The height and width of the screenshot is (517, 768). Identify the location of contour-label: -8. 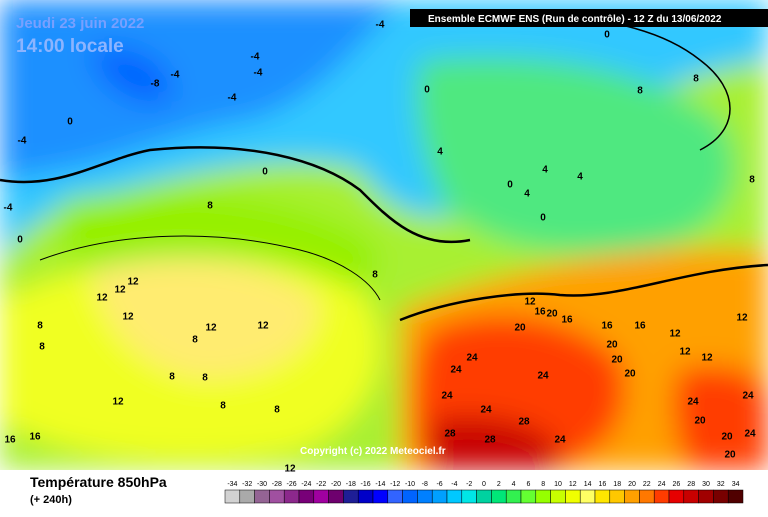
(155, 84).